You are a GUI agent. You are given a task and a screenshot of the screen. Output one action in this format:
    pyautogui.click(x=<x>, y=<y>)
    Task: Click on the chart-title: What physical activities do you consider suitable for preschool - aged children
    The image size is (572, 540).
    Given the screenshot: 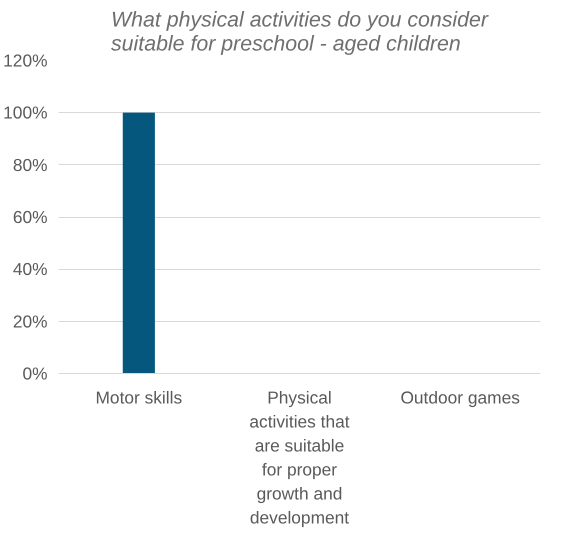 What is the action you would take?
    pyautogui.click(x=300, y=32)
    